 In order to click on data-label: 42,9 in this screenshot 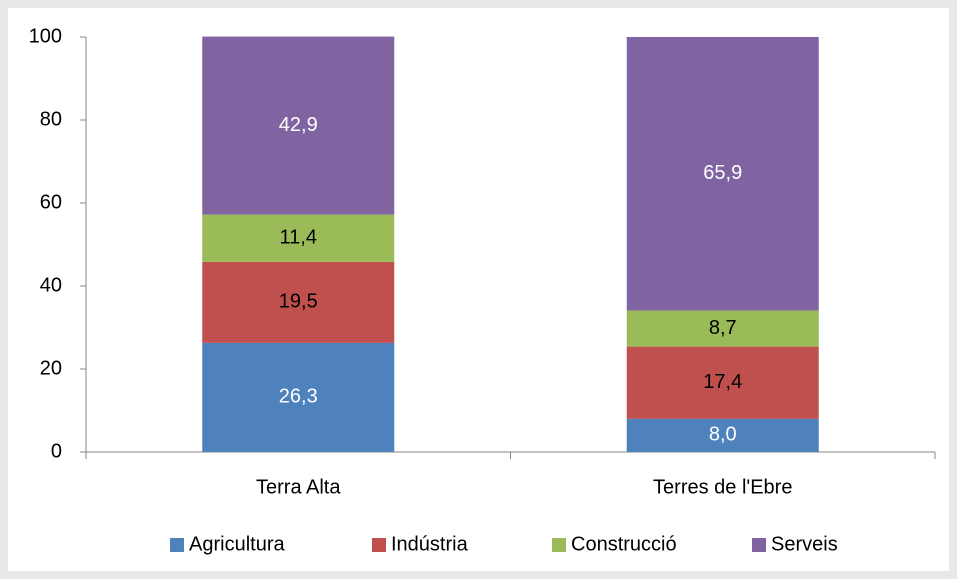, I will do `click(298, 125)`.